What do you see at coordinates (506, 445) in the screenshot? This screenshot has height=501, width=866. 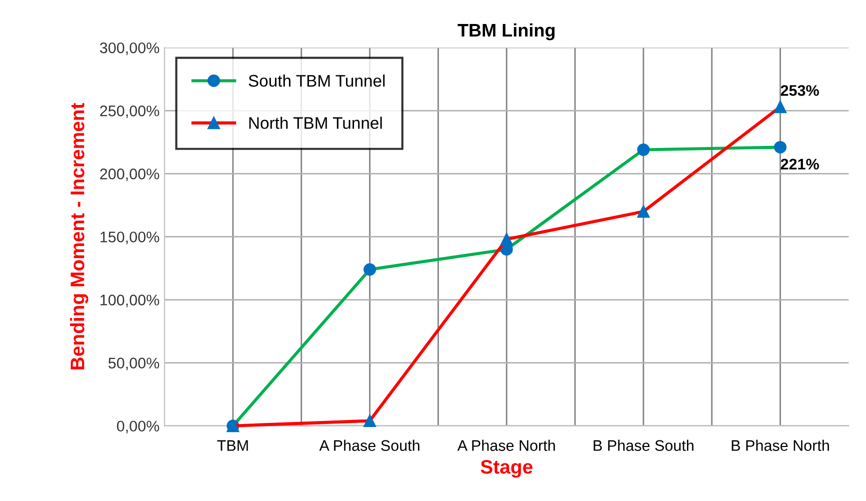 I see `x-tick-label: A Phase North` at bounding box center [506, 445].